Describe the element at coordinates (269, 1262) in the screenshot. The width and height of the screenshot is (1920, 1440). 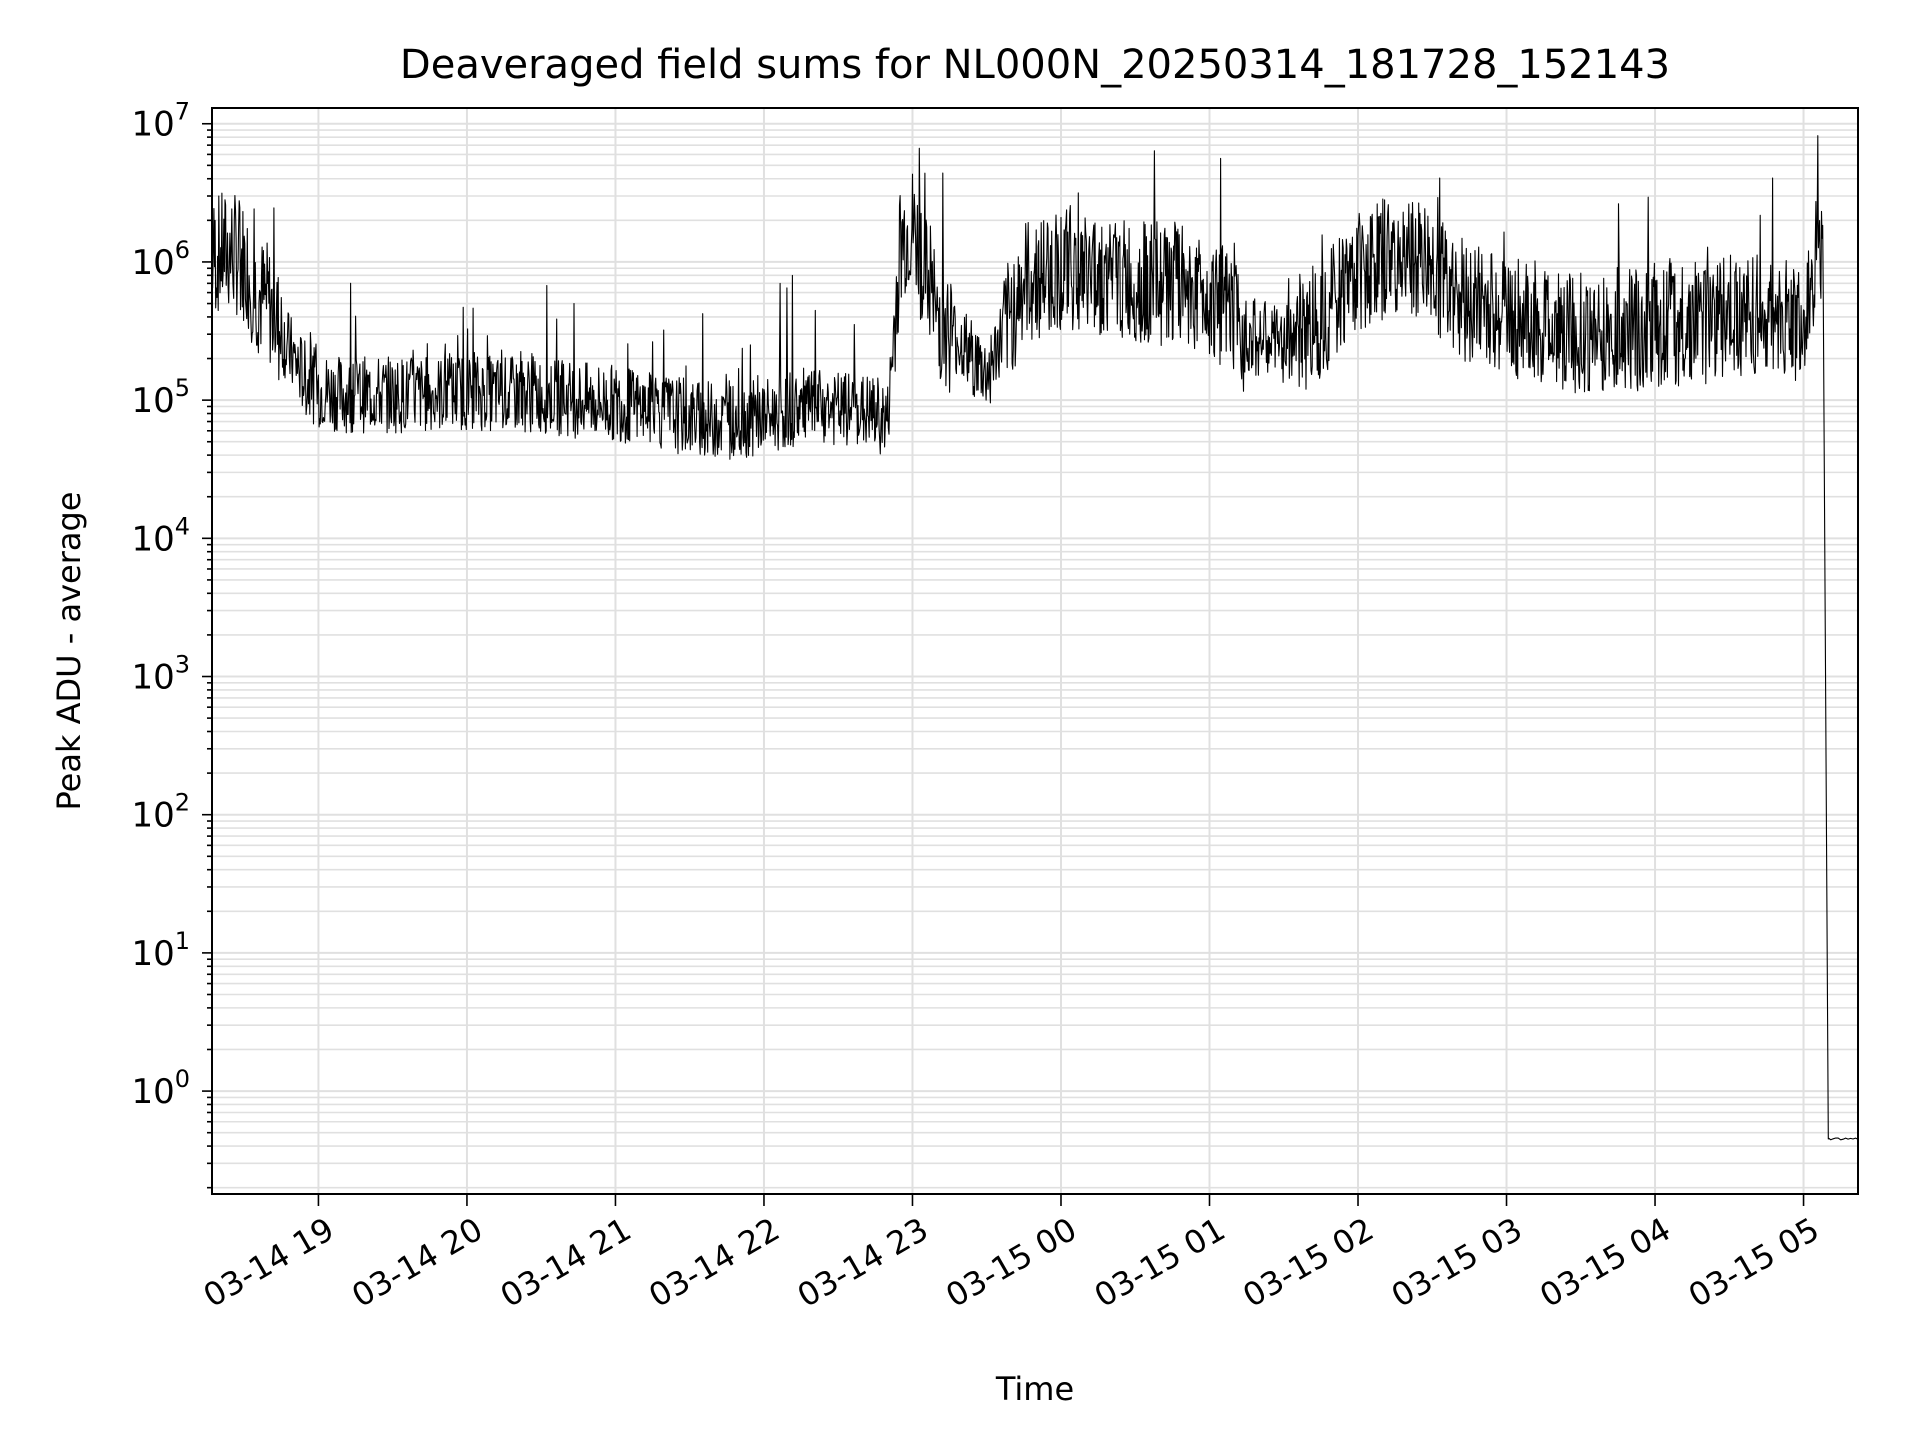
I see `x-tick-label: 03-14 19` at that location.